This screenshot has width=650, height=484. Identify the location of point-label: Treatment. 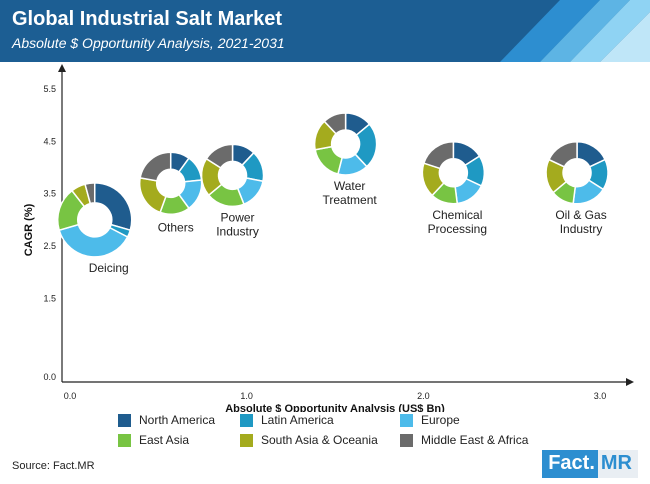
(349, 200).